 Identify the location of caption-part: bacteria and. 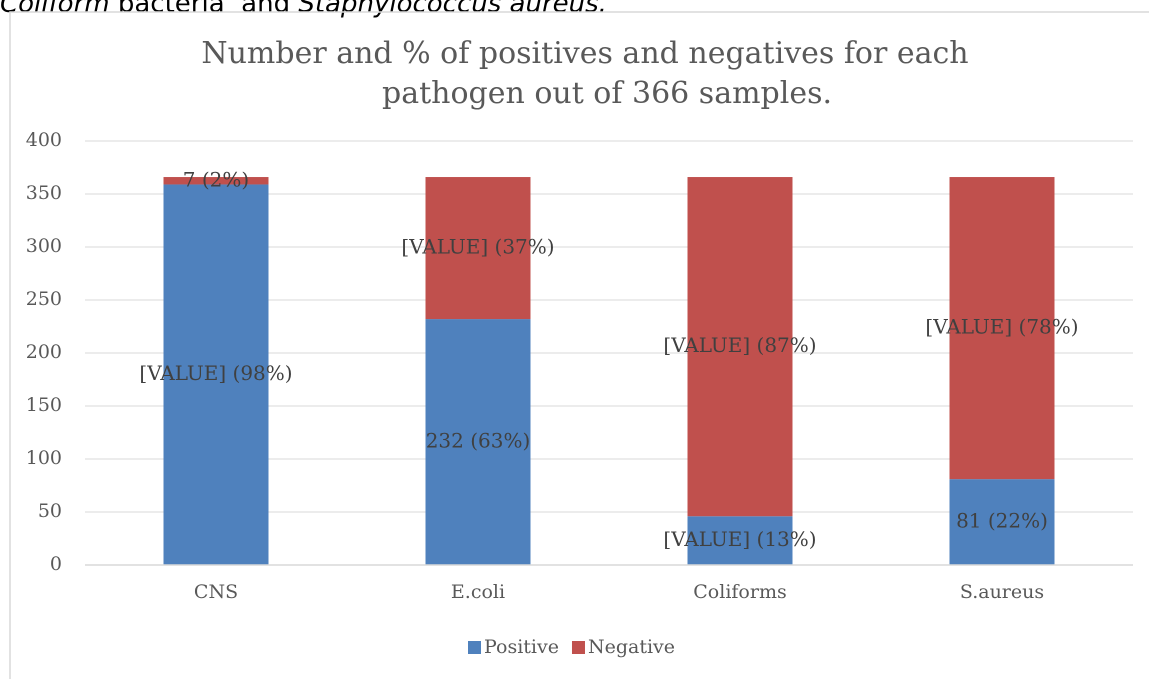
(204, 9).